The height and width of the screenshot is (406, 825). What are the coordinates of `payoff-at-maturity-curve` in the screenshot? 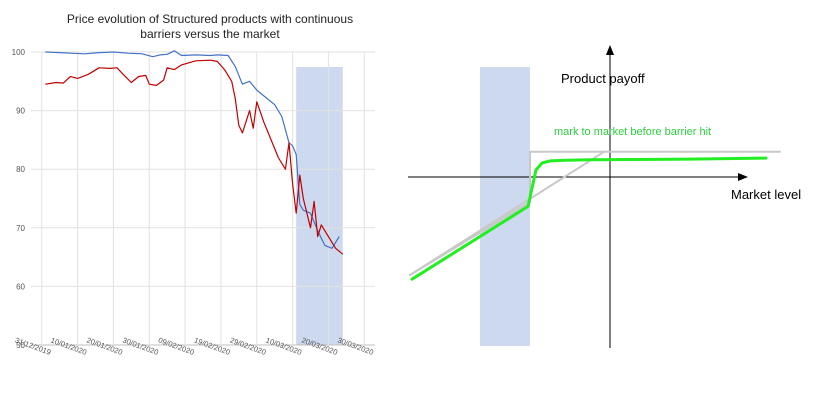 It's located at (595, 213).